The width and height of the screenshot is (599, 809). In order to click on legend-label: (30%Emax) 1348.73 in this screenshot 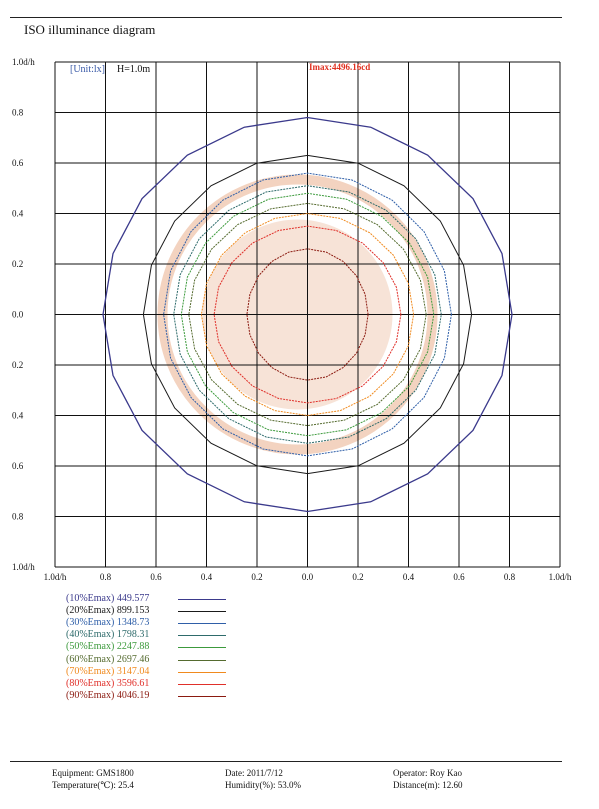, I will do `click(108, 623)`.